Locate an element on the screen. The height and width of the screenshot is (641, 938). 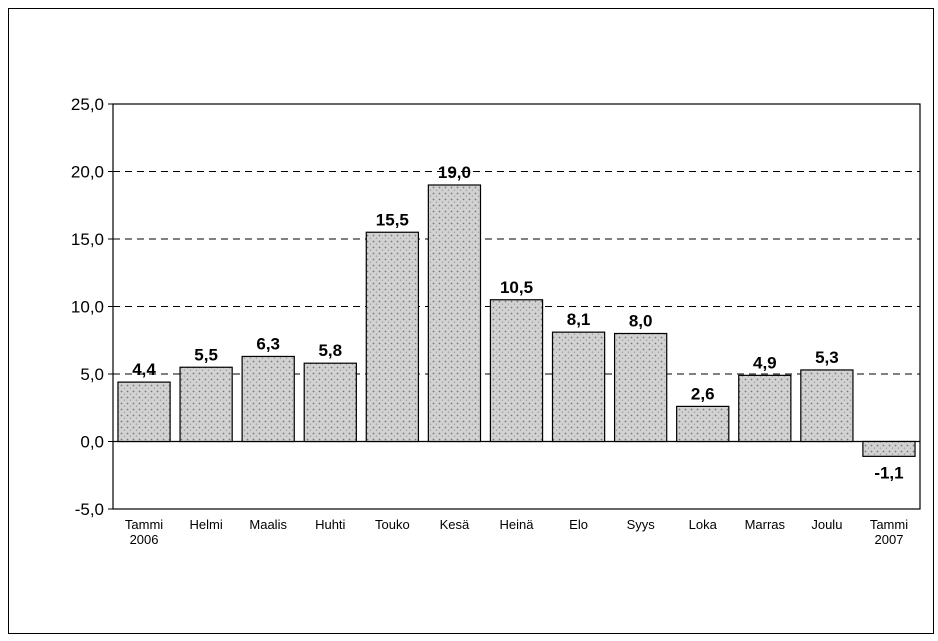
x-category-label: Joulu is located at coordinates (826, 524).